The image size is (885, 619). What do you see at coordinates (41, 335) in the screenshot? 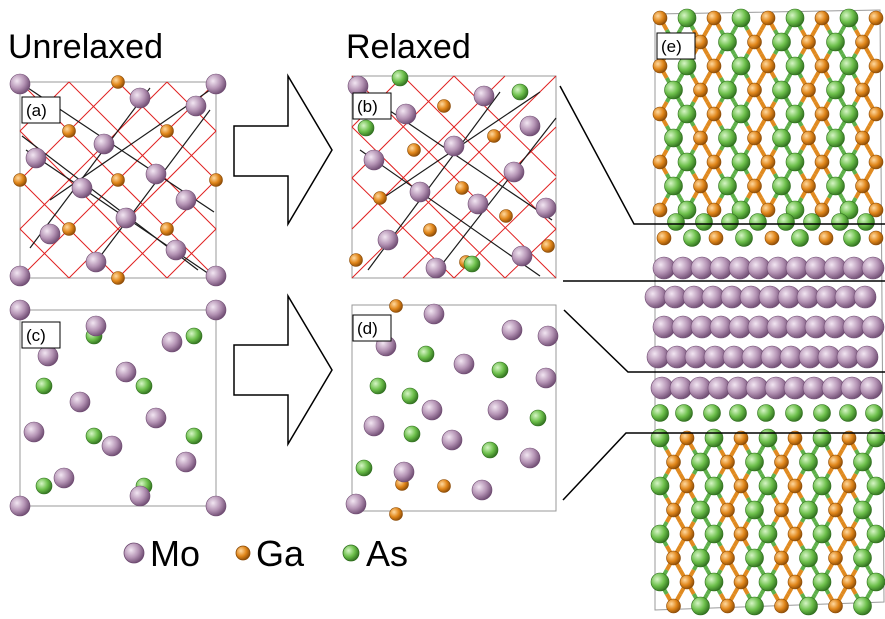
I see `panel-c-label: (c)` at bounding box center [41, 335].